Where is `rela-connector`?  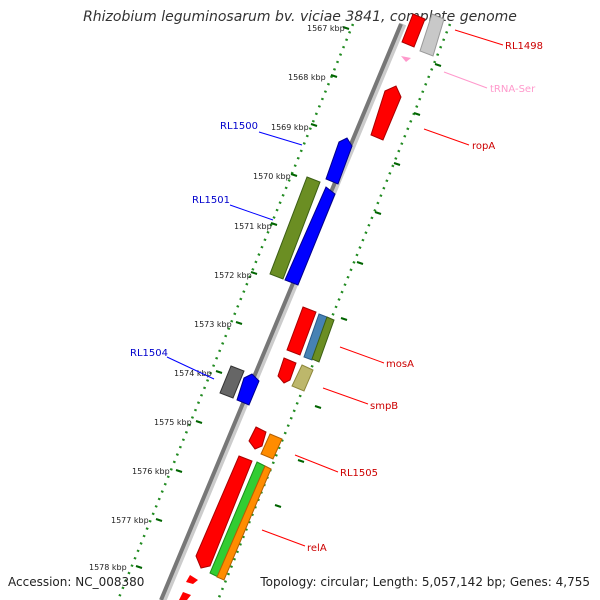
rela-connector is located at coordinates (283, 538).